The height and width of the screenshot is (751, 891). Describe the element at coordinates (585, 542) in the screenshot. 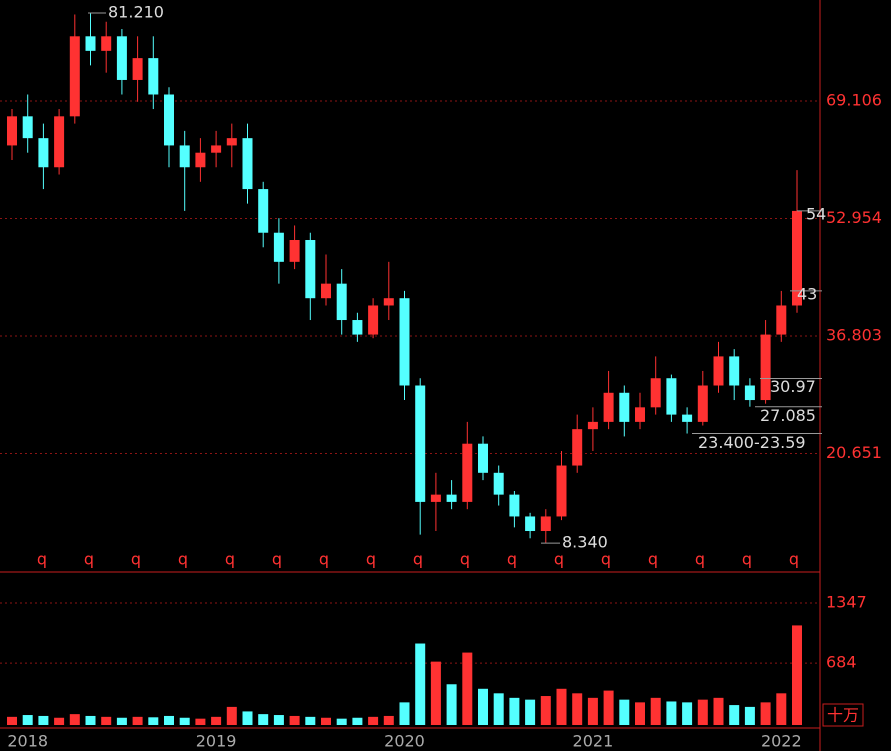

I see `annotation-label: 8.340` at that location.